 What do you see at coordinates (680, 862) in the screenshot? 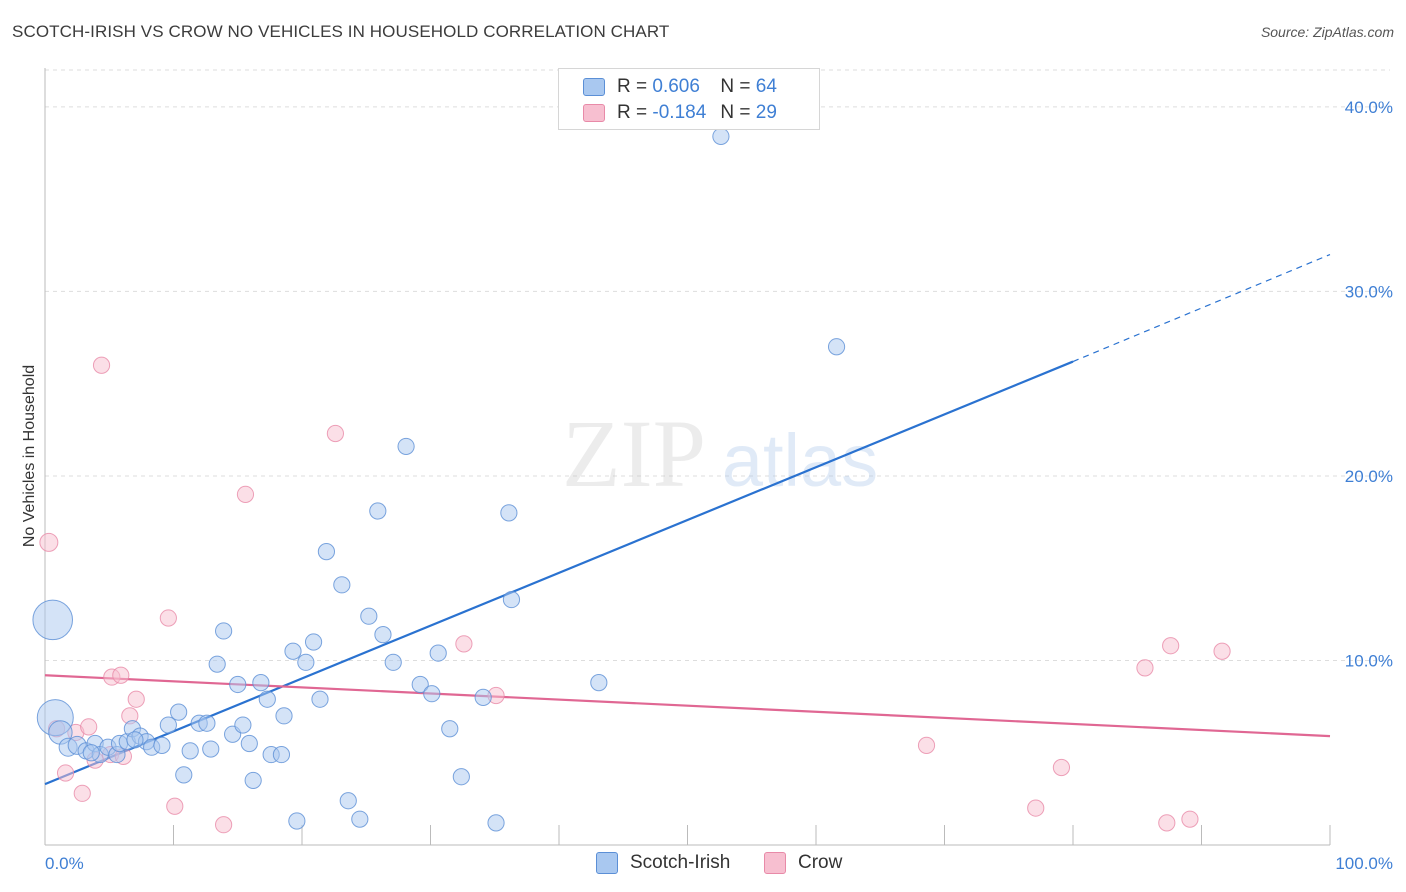
I see `legend-label-scotch-irish: Scotch-Irish` at bounding box center [680, 862].